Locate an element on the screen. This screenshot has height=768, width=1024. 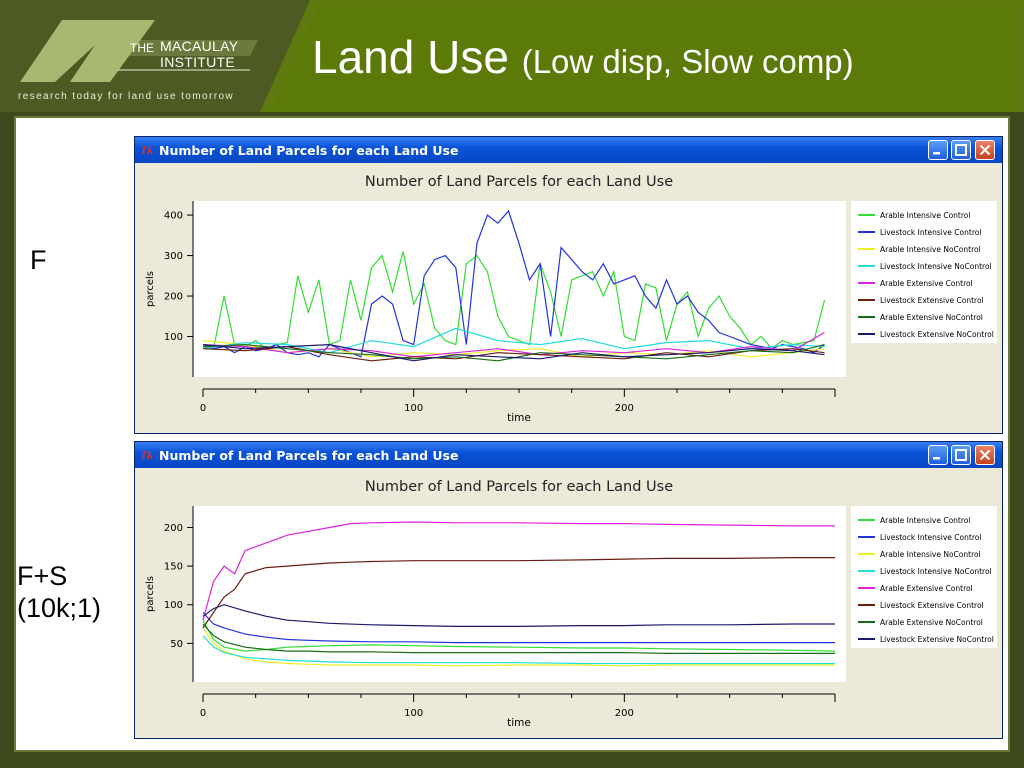
logo-name-line1: MACAULAY is located at coordinates (199, 46).